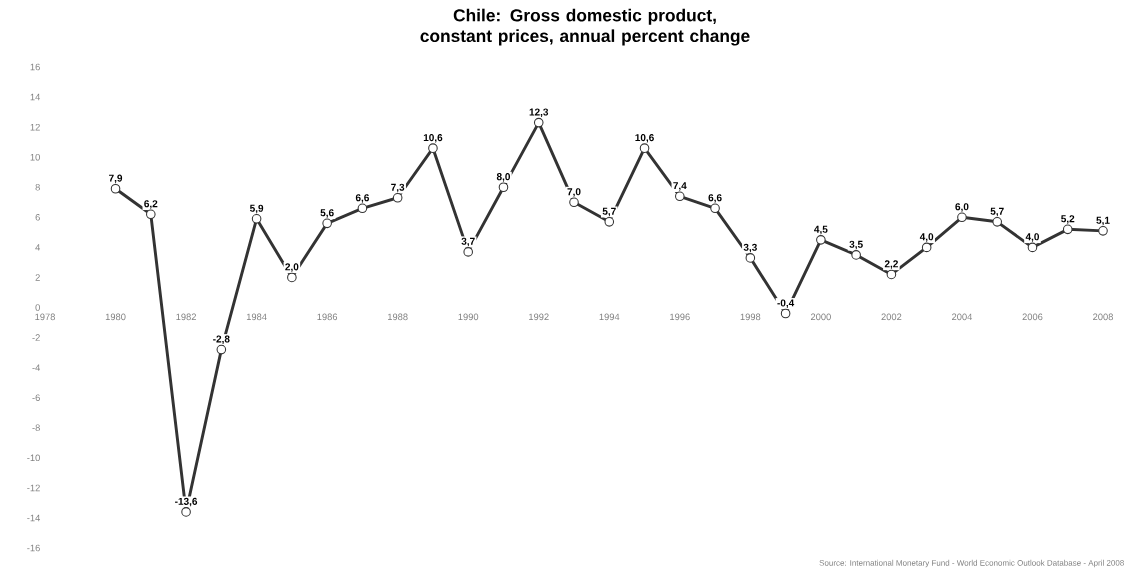  What do you see at coordinates (503, 177) in the screenshot?
I see `data-label: 8,0` at bounding box center [503, 177].